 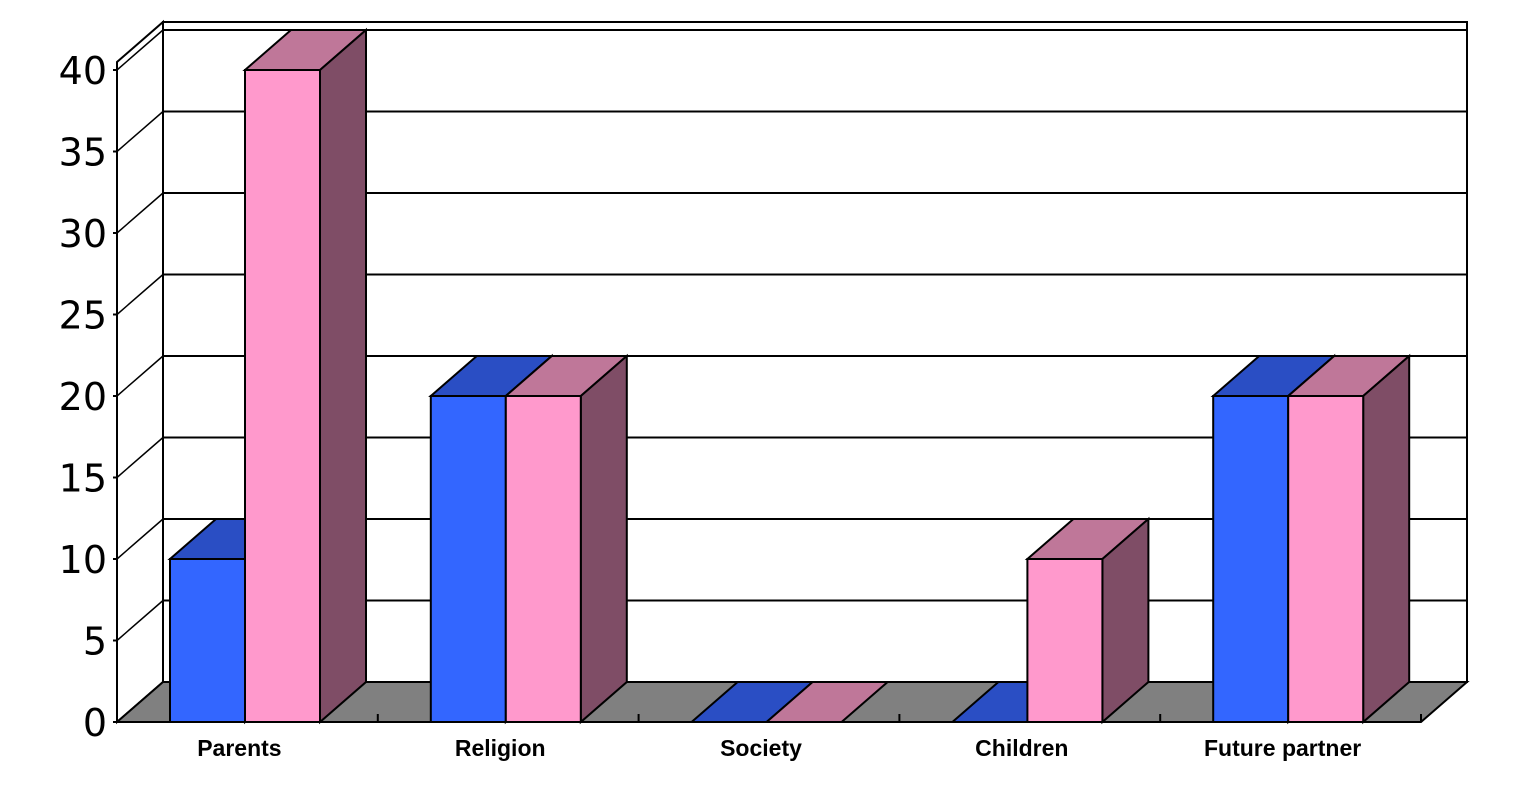 I want to click on y-tick-label: 25, so click(x=83, y=316).